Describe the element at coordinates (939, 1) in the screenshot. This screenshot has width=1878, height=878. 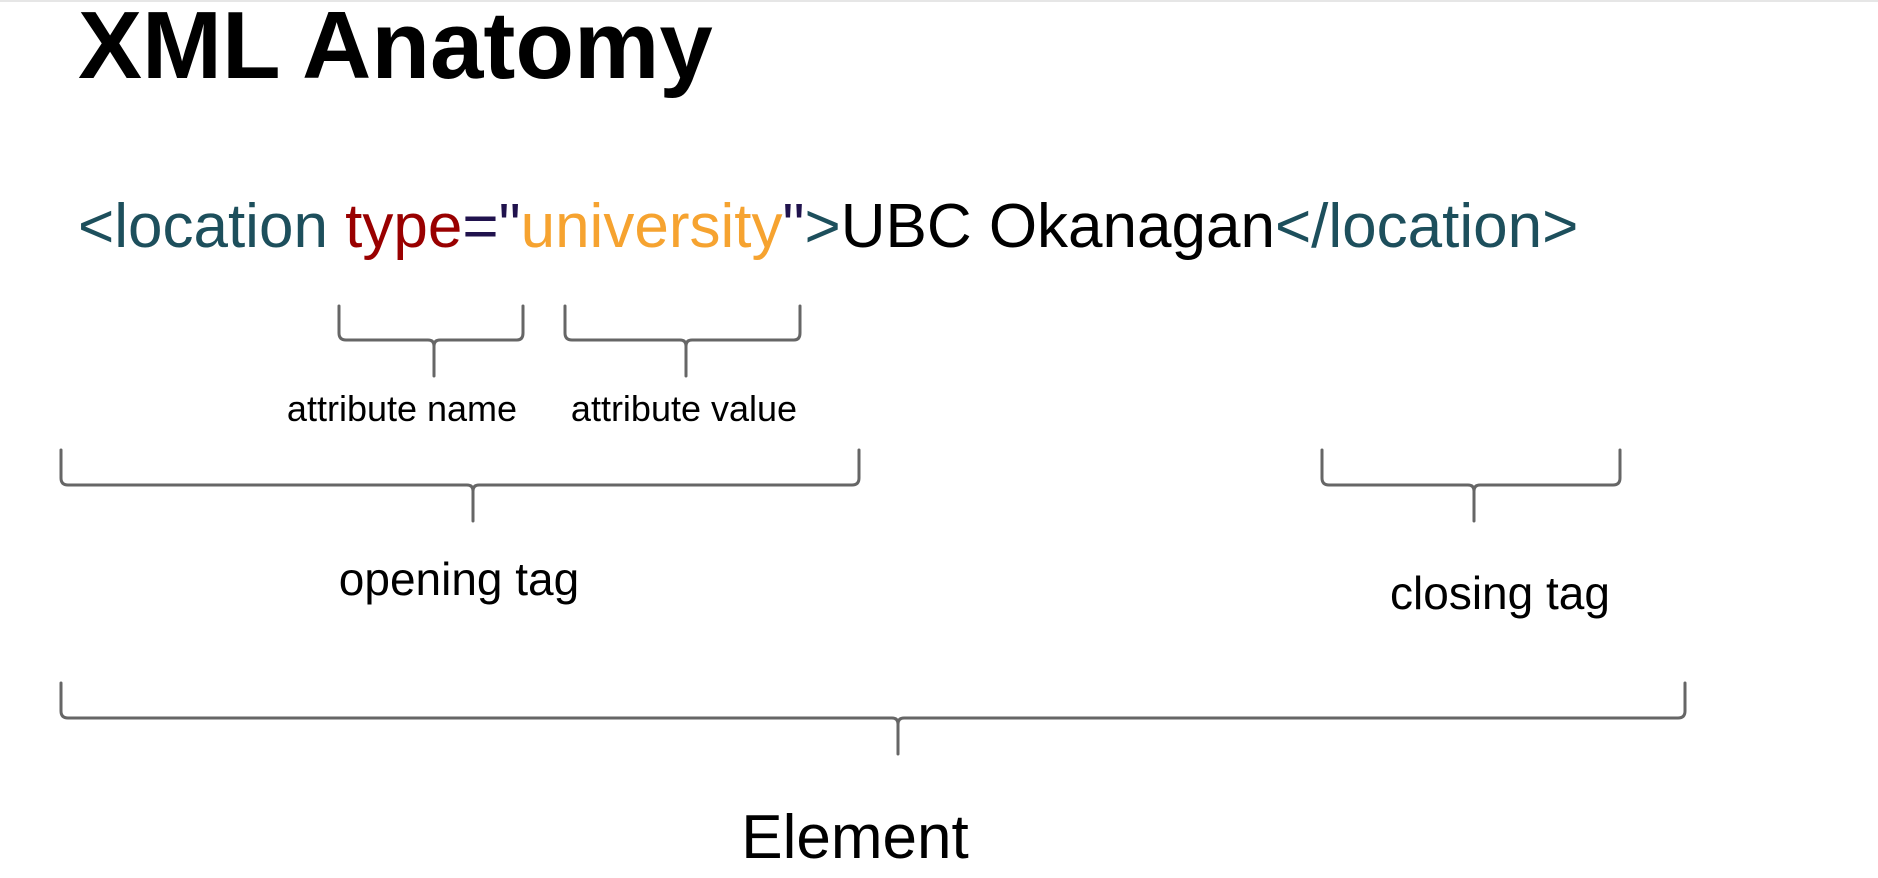
I see `top-border` at that location.